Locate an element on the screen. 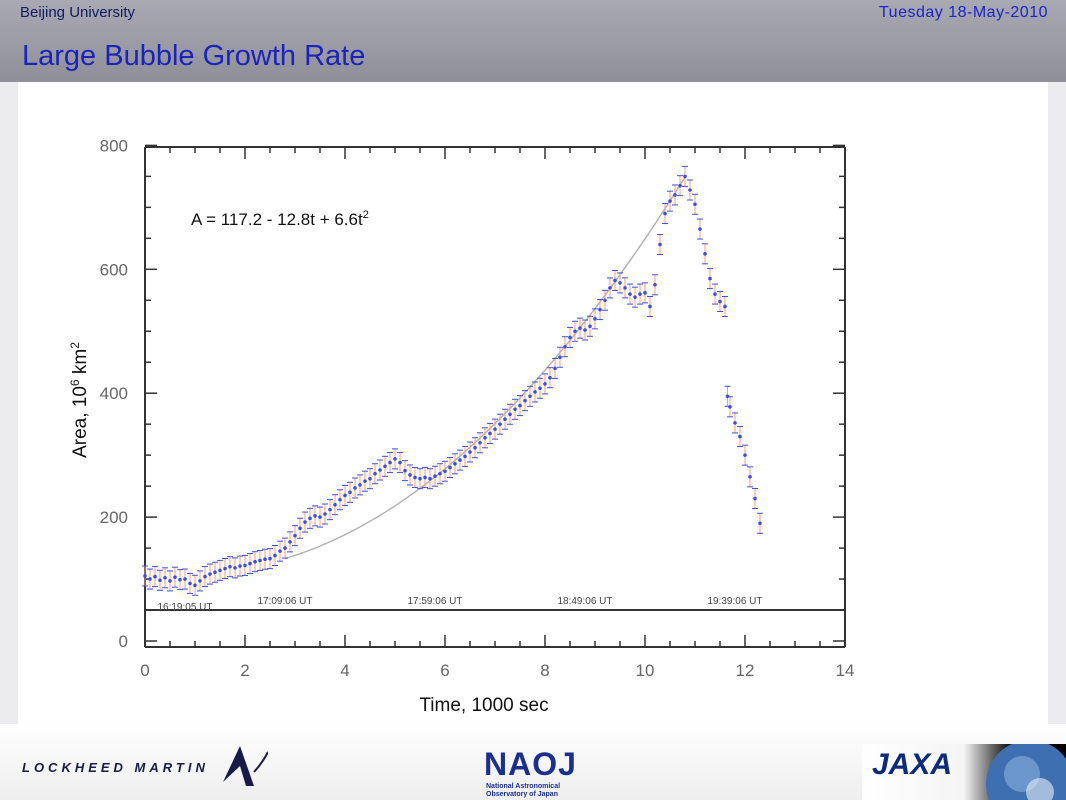 This screenshot has width=1066, height=800. time-stamp-label: 17:59:06 UT is located at coordinates (434, 601).